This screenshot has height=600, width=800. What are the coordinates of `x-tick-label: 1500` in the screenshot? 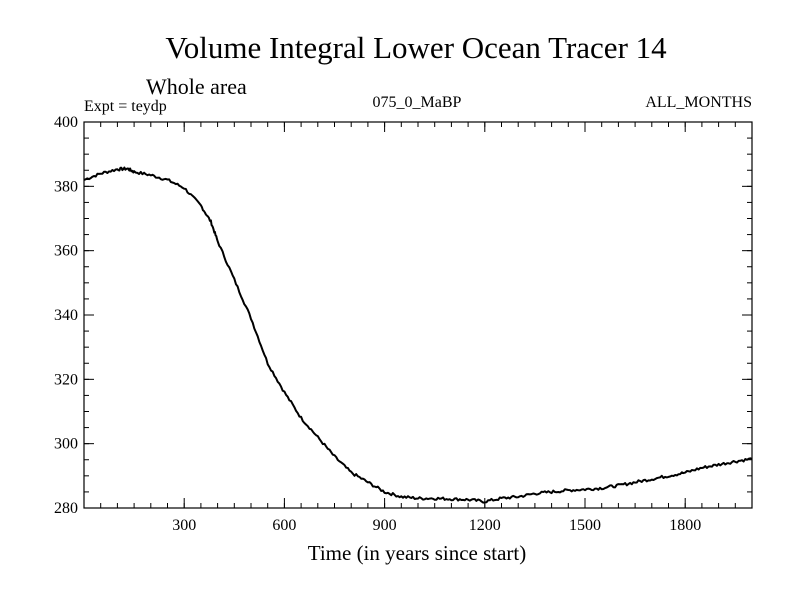 It's located at (585, 525).